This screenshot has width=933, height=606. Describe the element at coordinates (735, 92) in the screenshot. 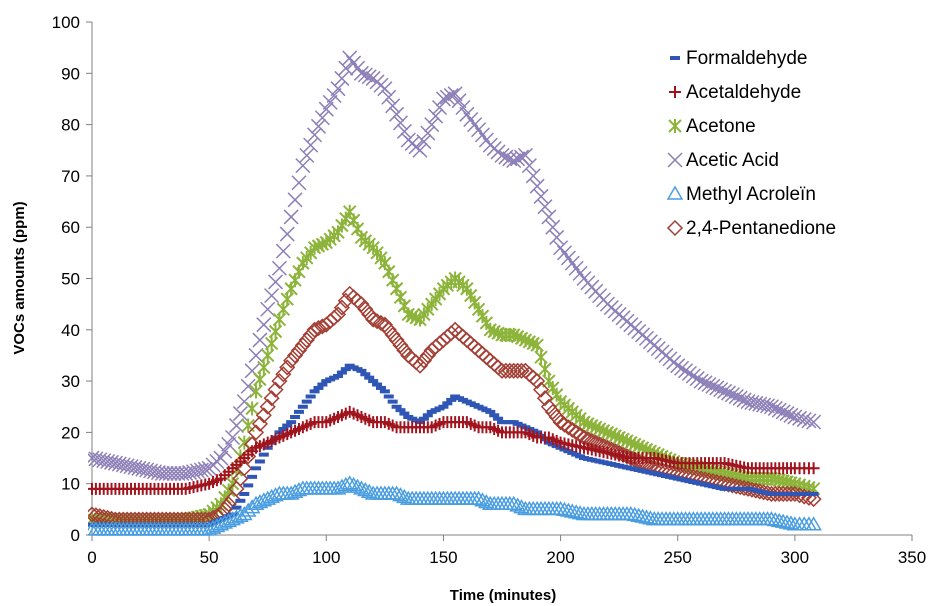

I see `legend-item: Acetaldehyde` at that location.